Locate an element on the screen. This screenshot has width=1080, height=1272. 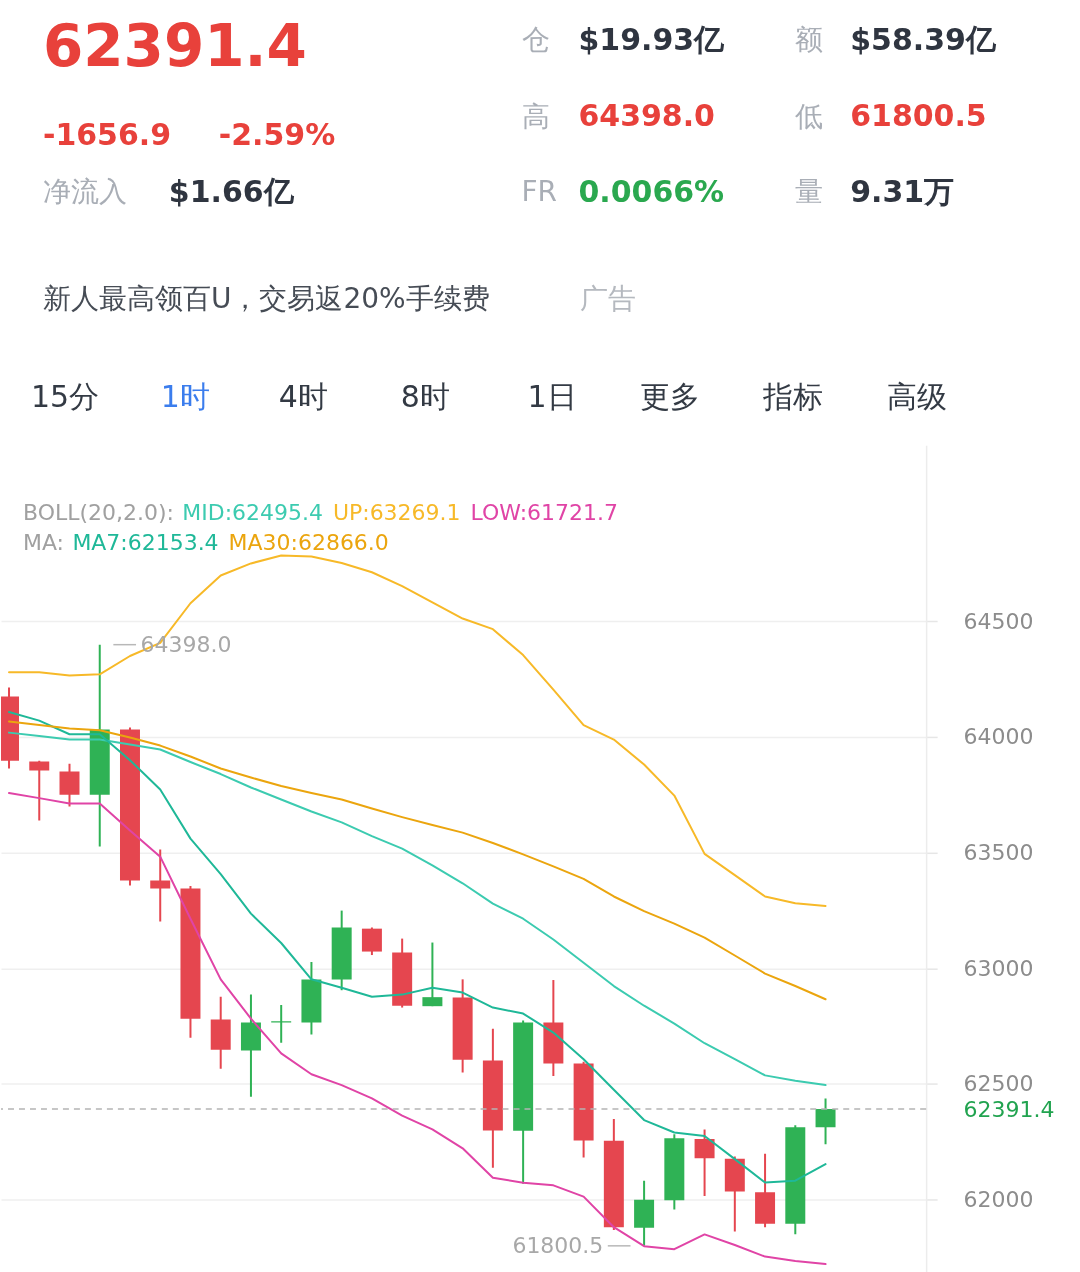
text: MA7:62153.4 is located at coordinates (145, 543).